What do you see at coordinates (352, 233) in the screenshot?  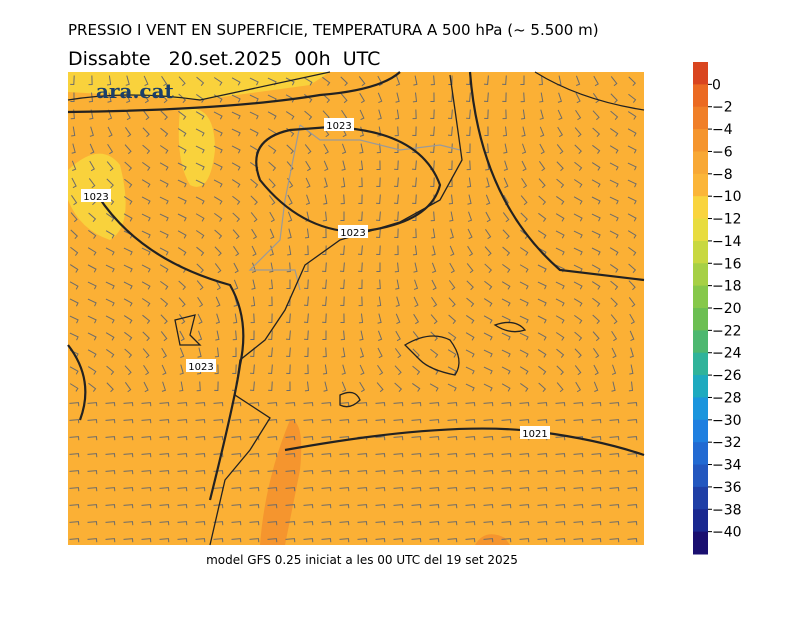 I see `isobar-label: 1023` at bounding box center [352, 233].